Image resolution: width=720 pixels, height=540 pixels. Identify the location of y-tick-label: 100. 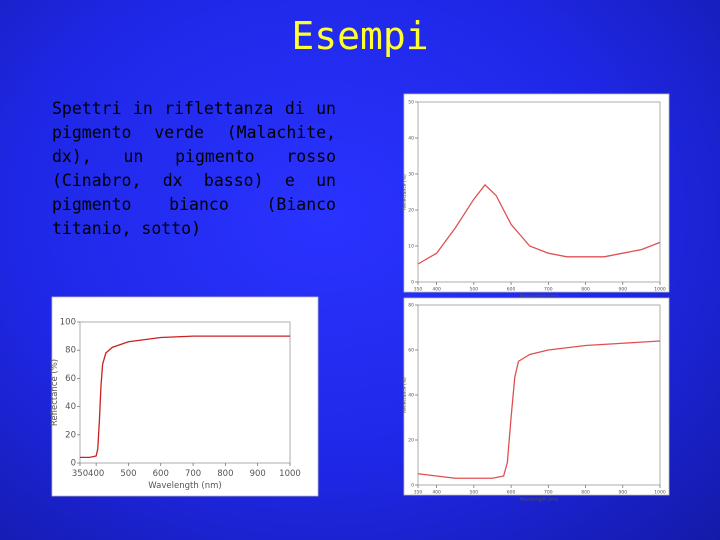
(68, 323).